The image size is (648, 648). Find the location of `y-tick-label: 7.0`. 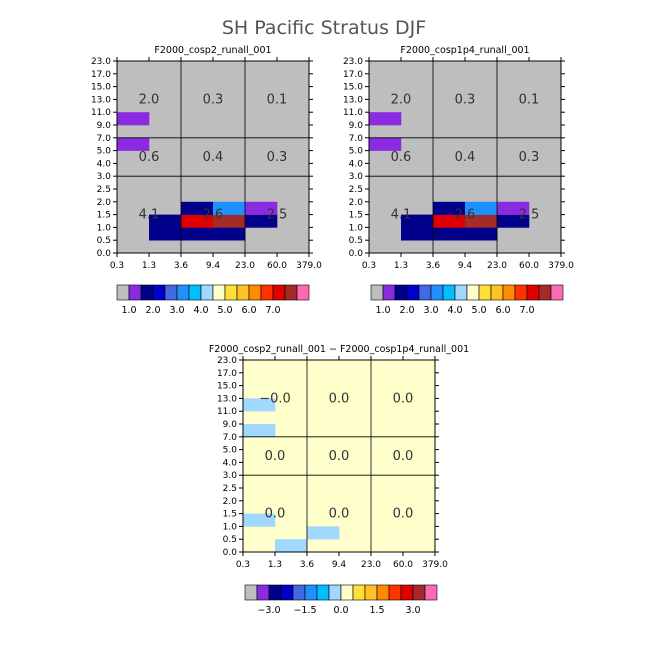

y-tick-label: 7.0 is located at coordinates (104, 139).